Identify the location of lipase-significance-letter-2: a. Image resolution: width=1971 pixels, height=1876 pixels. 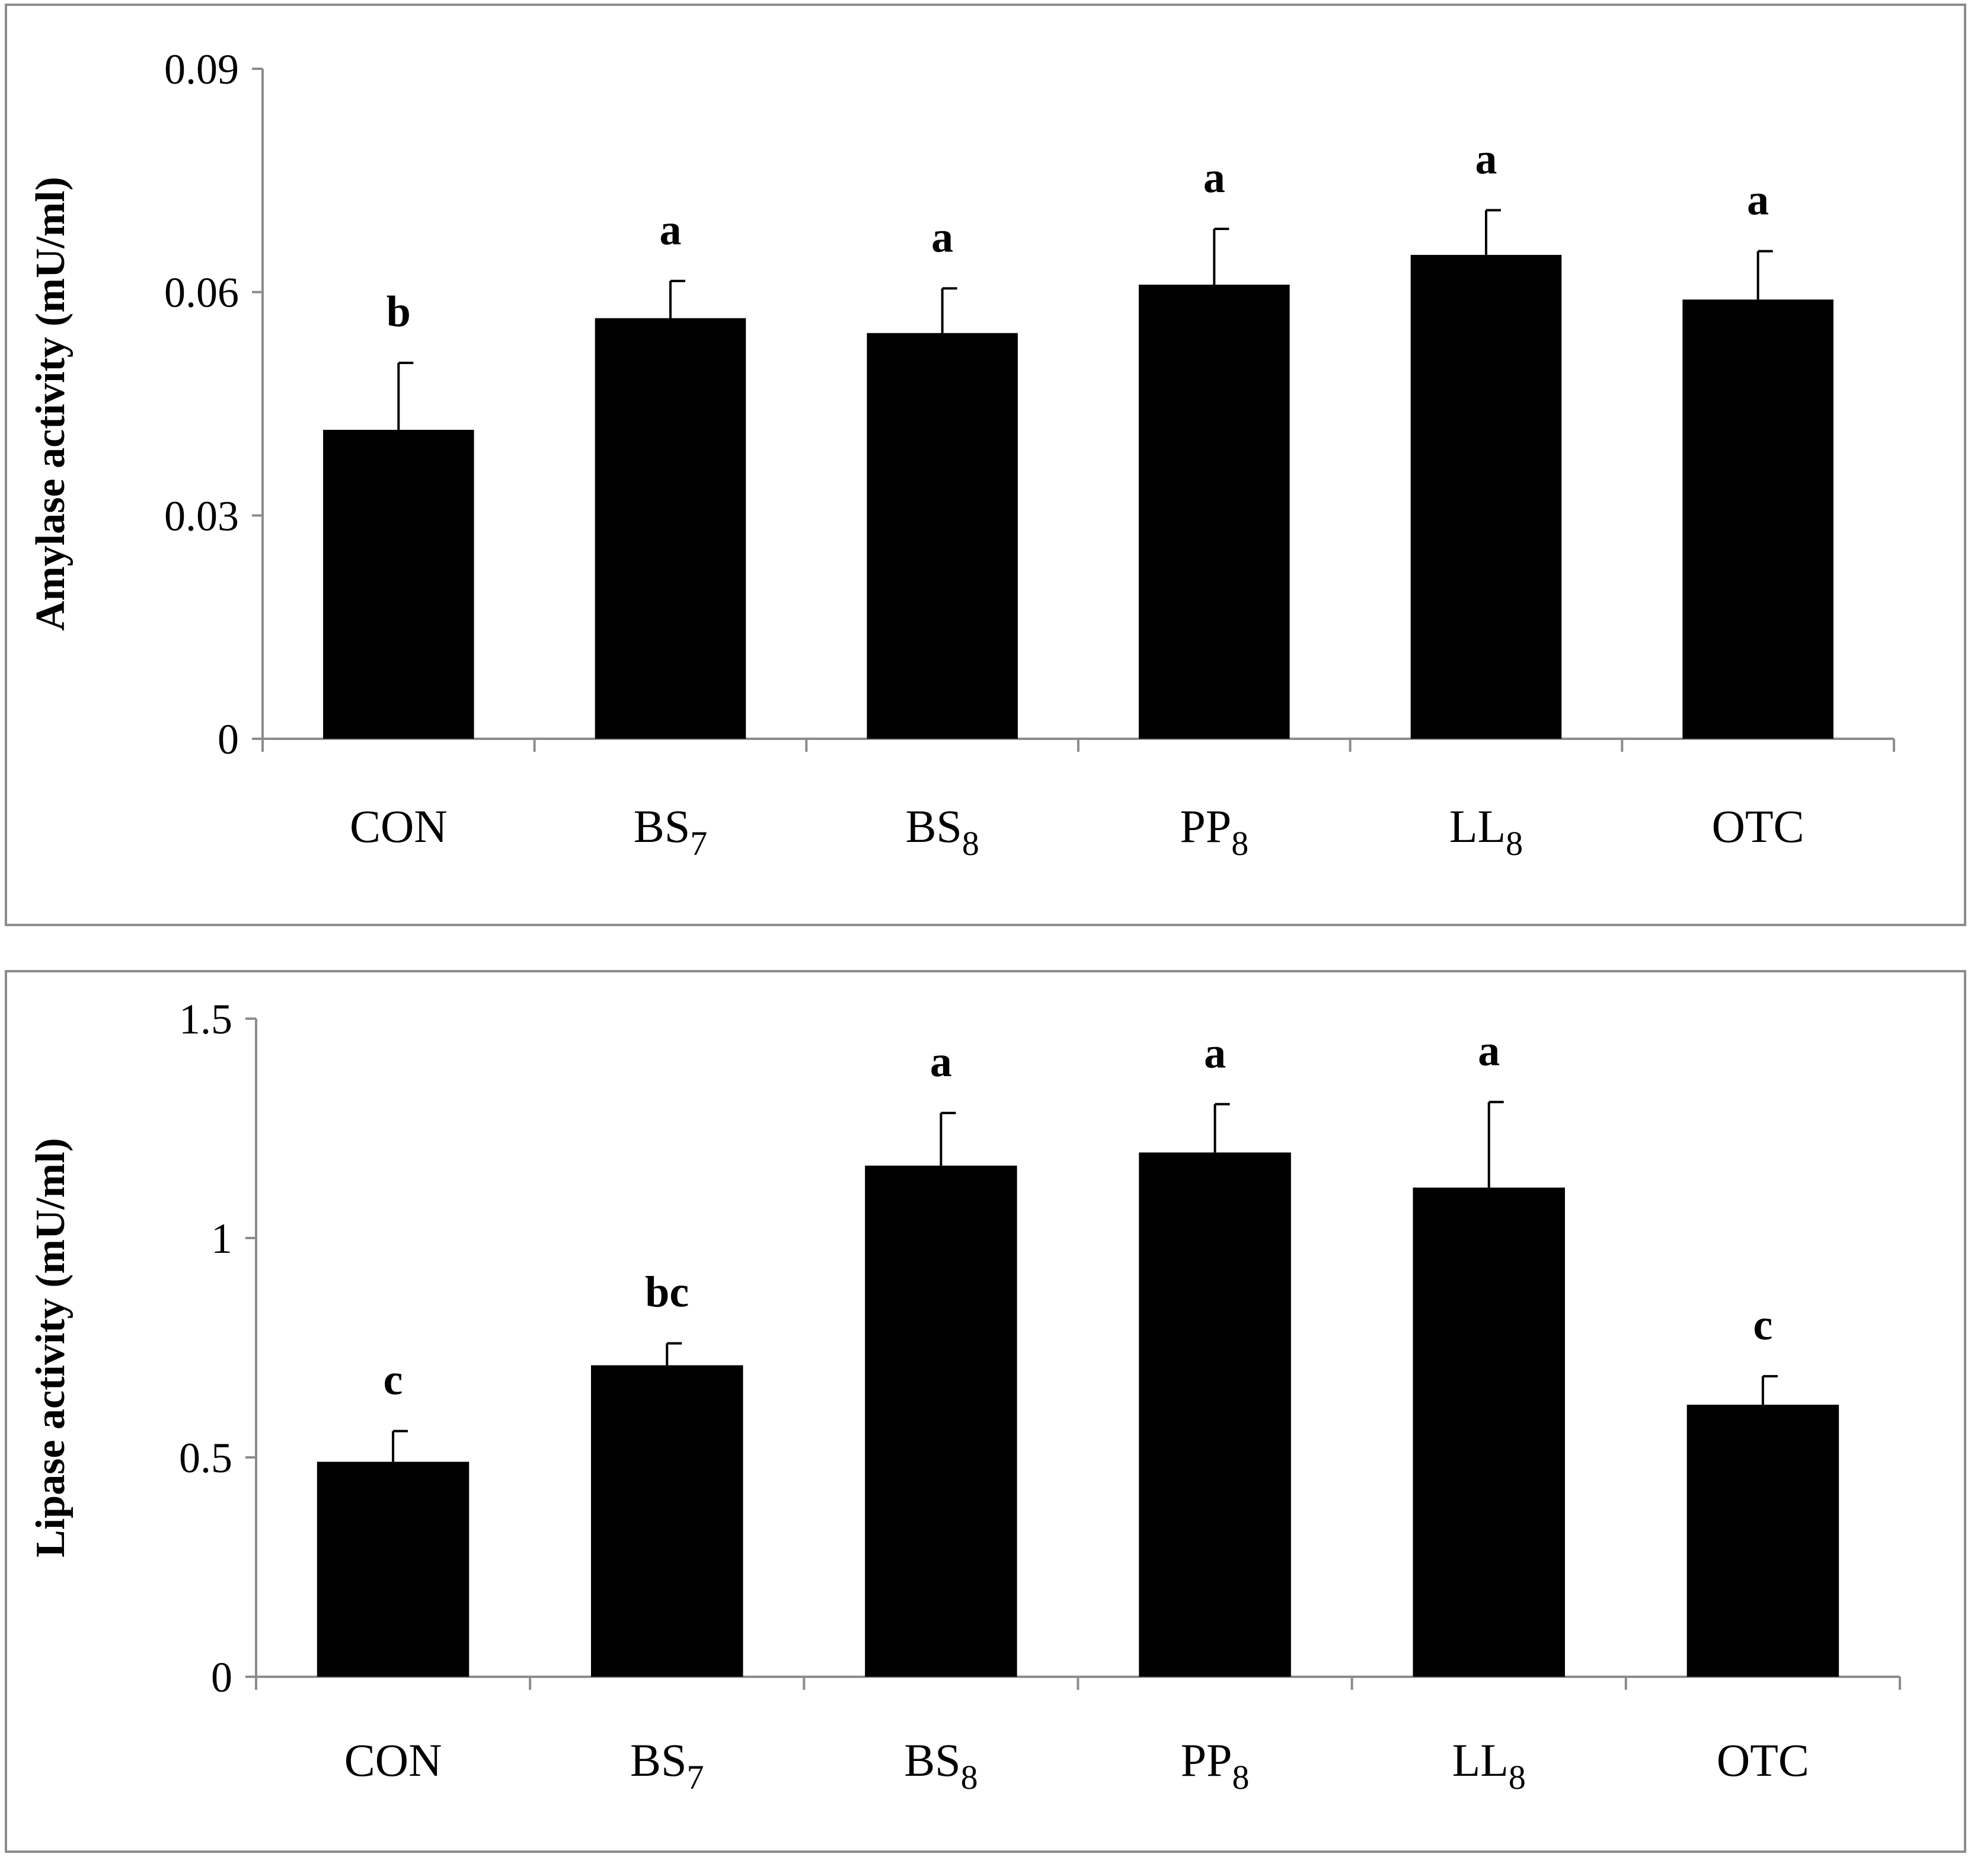
(941, 1062).